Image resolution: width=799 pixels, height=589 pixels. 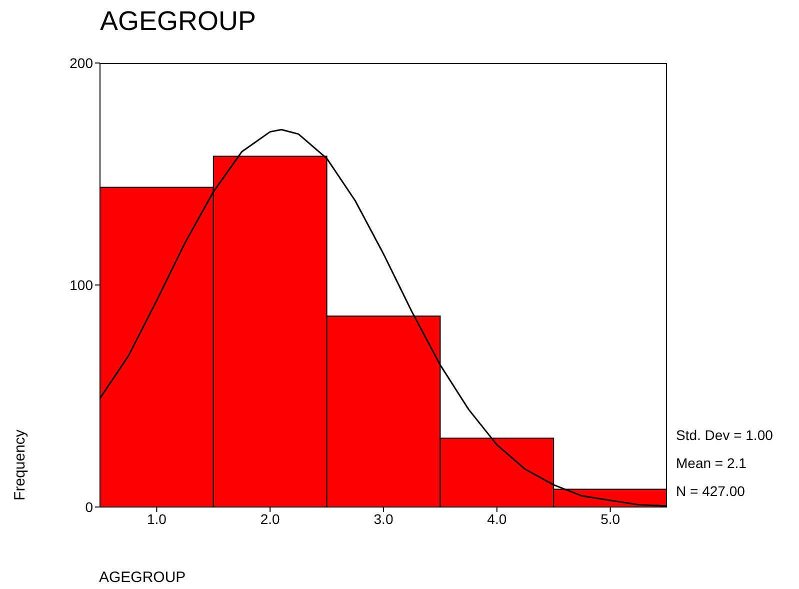 What do you see at coordinates (20, 465) in the screenshot?
I see `y-axis-title: Frequency` at bounding box center [20, 465].